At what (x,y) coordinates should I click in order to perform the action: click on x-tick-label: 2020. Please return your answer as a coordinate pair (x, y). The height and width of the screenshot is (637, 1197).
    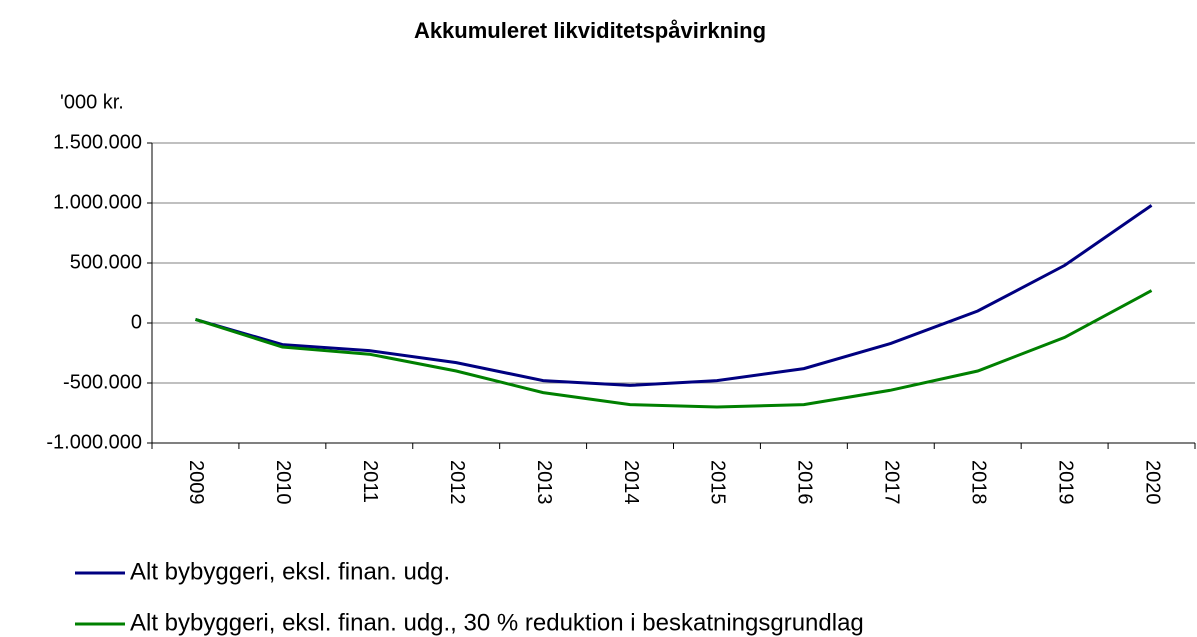
    Looking at the image, I should click on (1152, 482).